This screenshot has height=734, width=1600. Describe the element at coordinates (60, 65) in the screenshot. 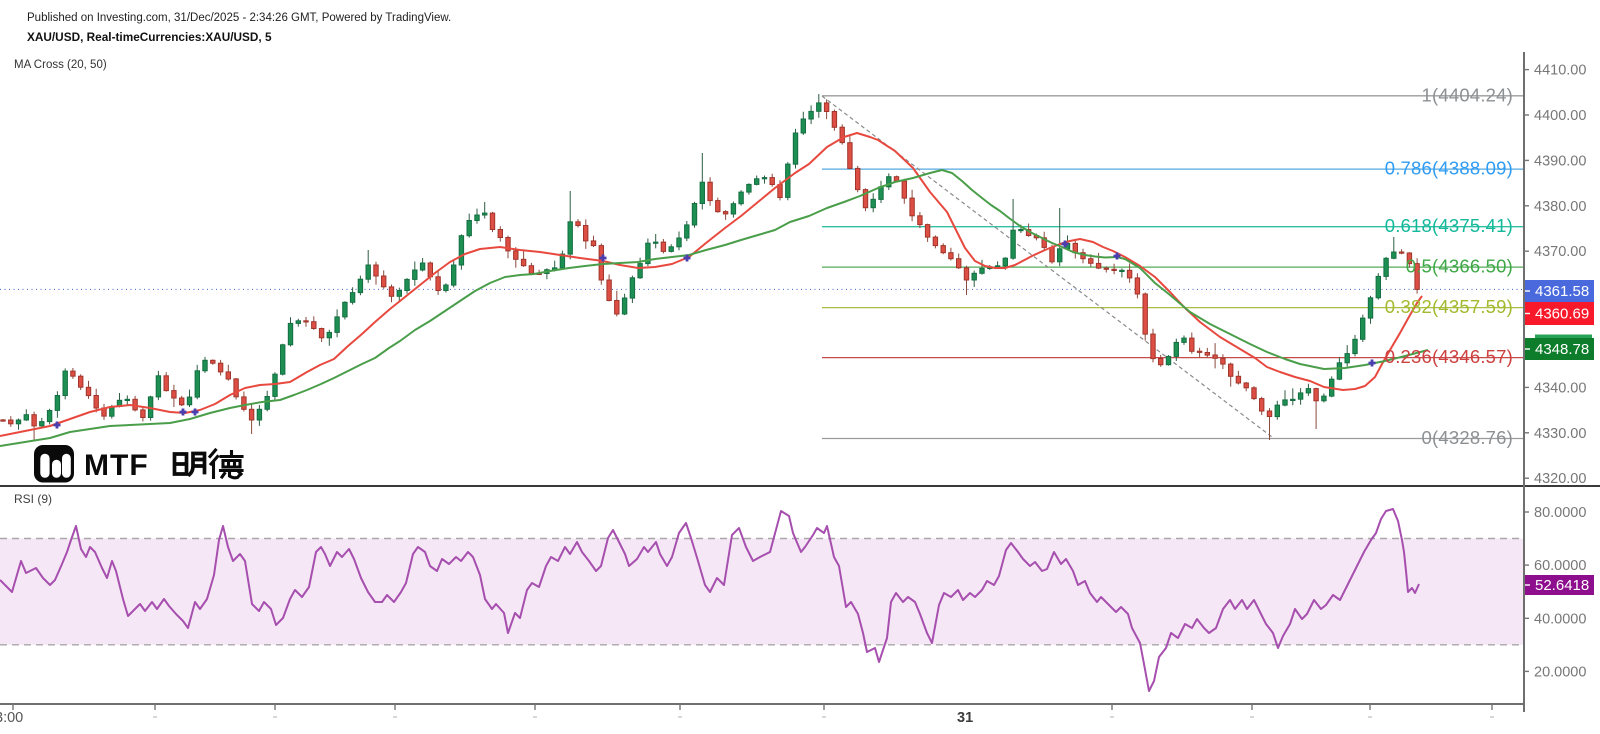

I see `svg-text: MA Cross (20, 50)` at that location.